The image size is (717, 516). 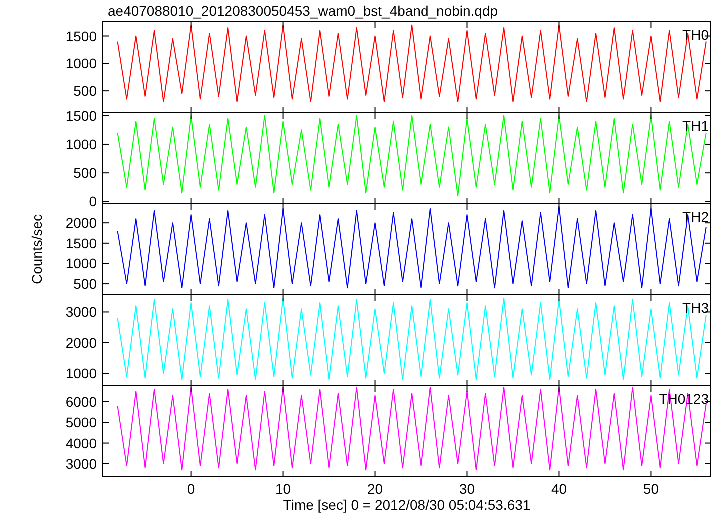 What do you see at coordinates (696, 35) in the screenshot?
I see `series-label: TH0` at bounding box center [696, 35].